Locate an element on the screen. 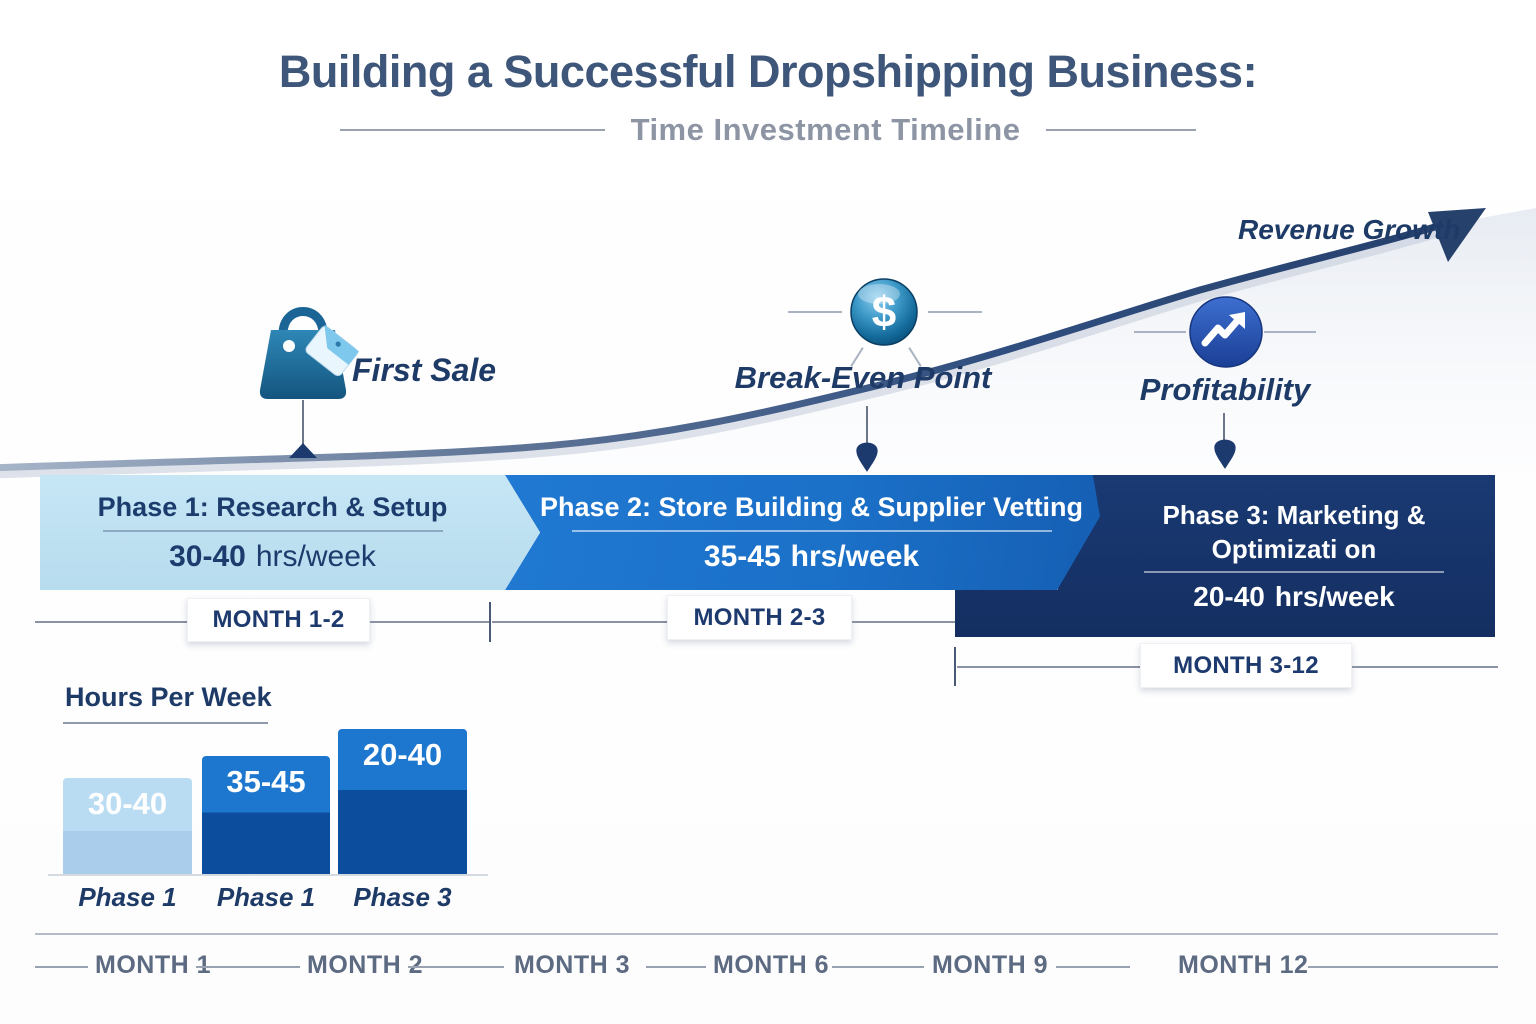  phase-3-title-line1: Phase 3: Marketing & is located at coordinates (1294, 514).